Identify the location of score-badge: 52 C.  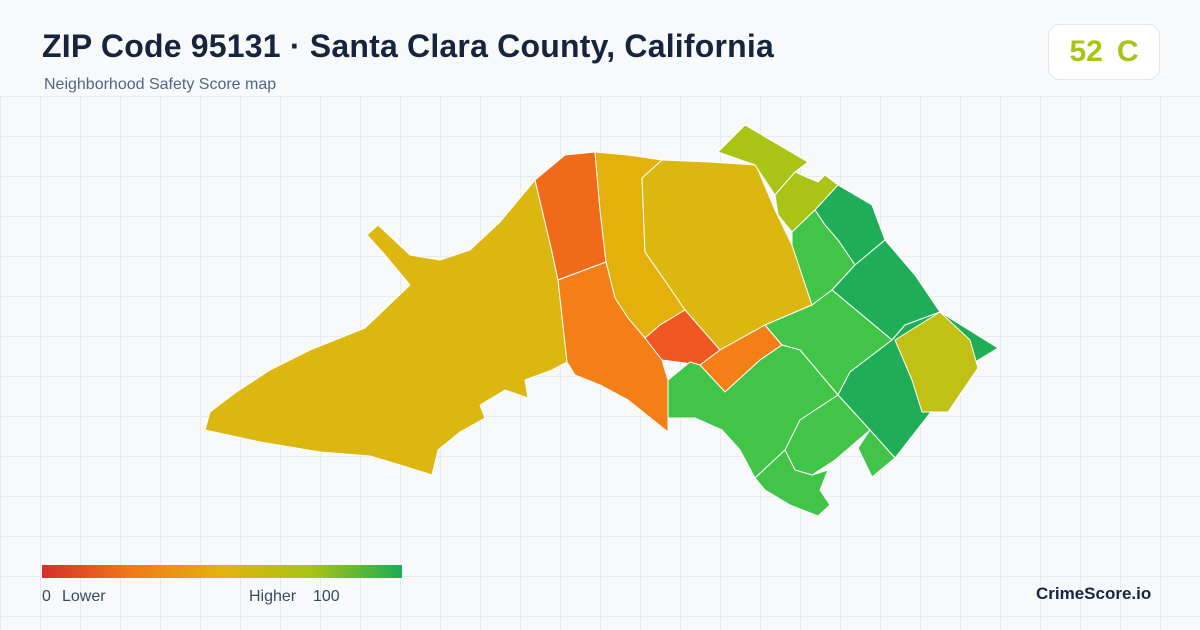
(1104, 52).